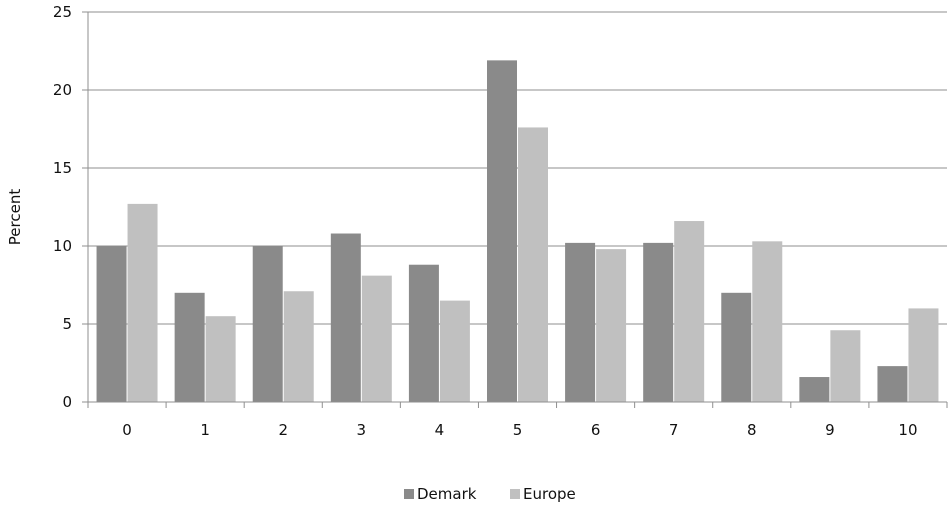  Describe the element at coordinates (440, 430) in the screenshot. I see `x-tick-label-4: 4` at that location.